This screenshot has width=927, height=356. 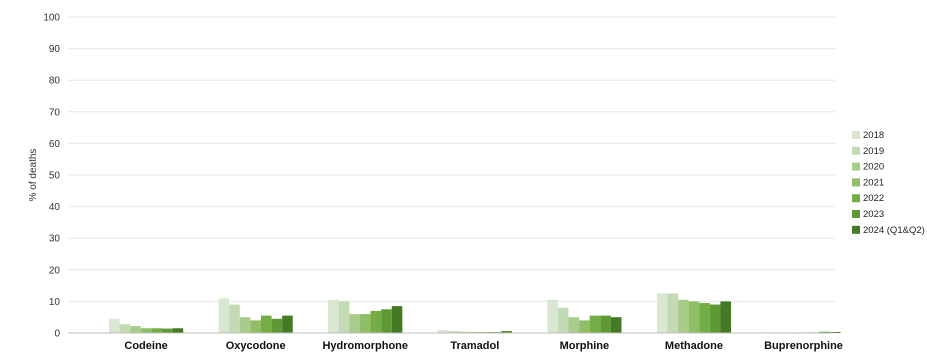 I want to click on y-tick-label: 70, so click(x=55, y=112).